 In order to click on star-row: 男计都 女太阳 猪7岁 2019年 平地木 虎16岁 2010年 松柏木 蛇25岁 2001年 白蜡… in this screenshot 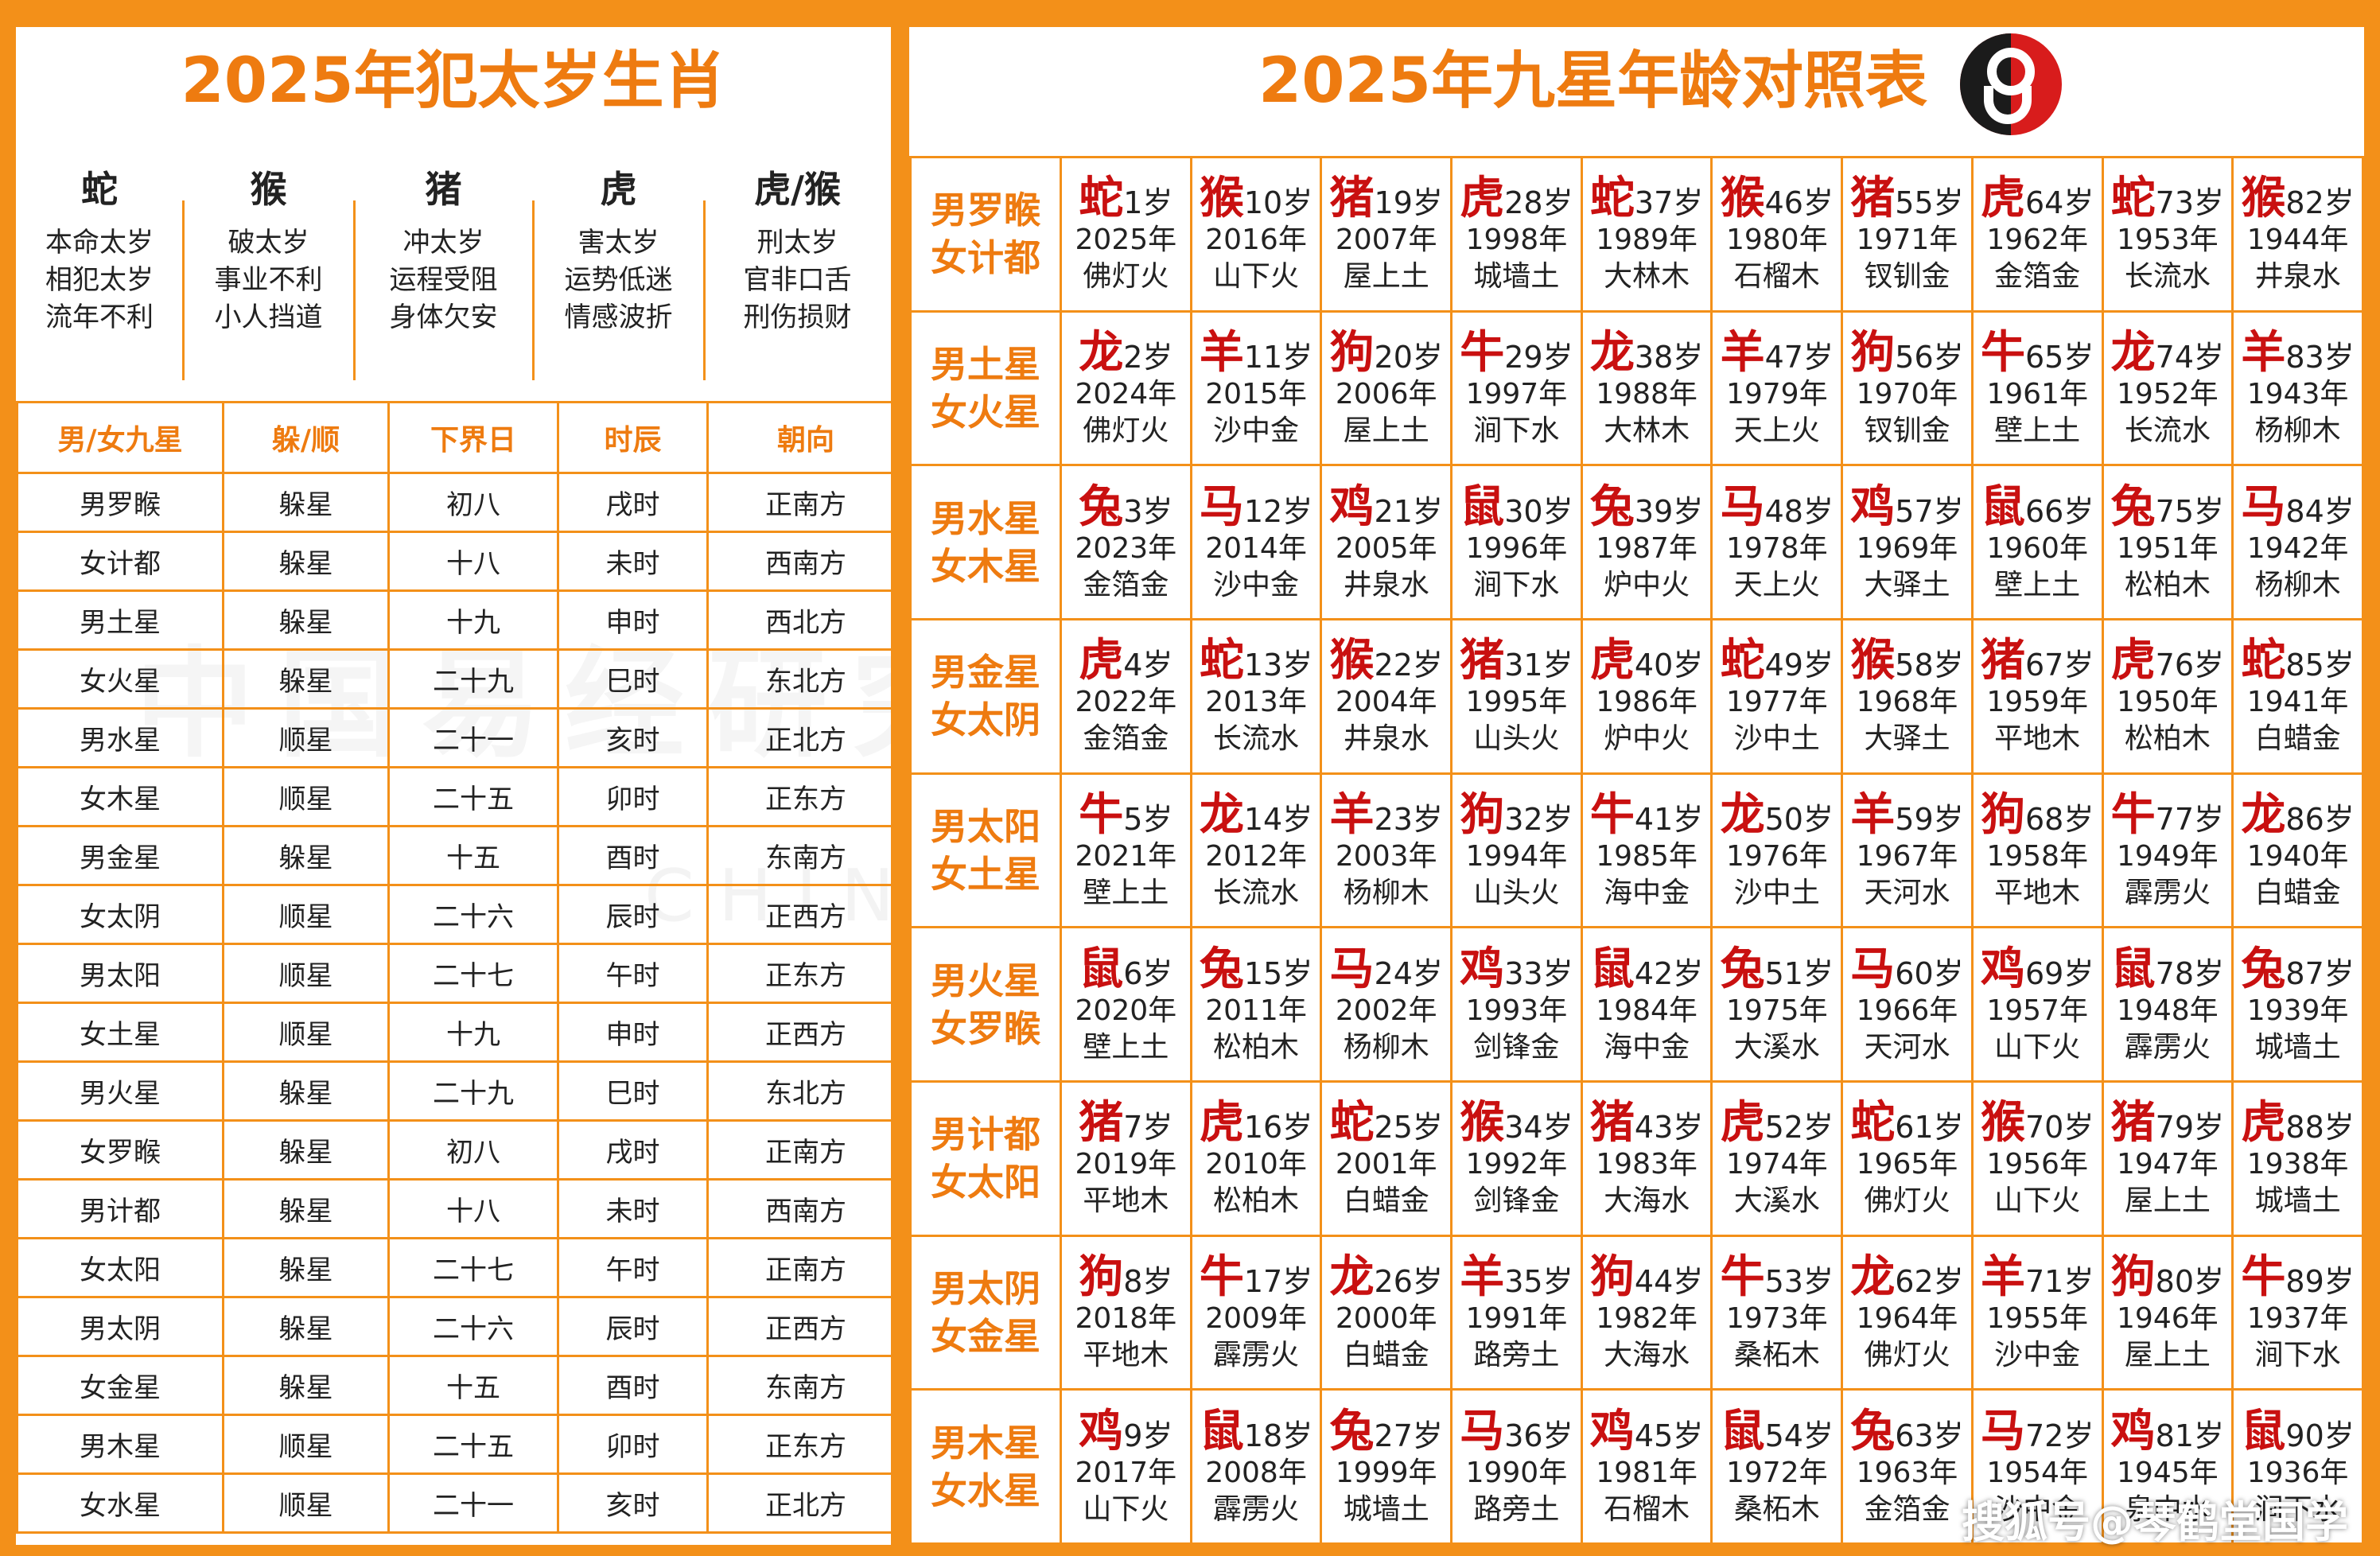, I will do `click(1636, 1158)`.